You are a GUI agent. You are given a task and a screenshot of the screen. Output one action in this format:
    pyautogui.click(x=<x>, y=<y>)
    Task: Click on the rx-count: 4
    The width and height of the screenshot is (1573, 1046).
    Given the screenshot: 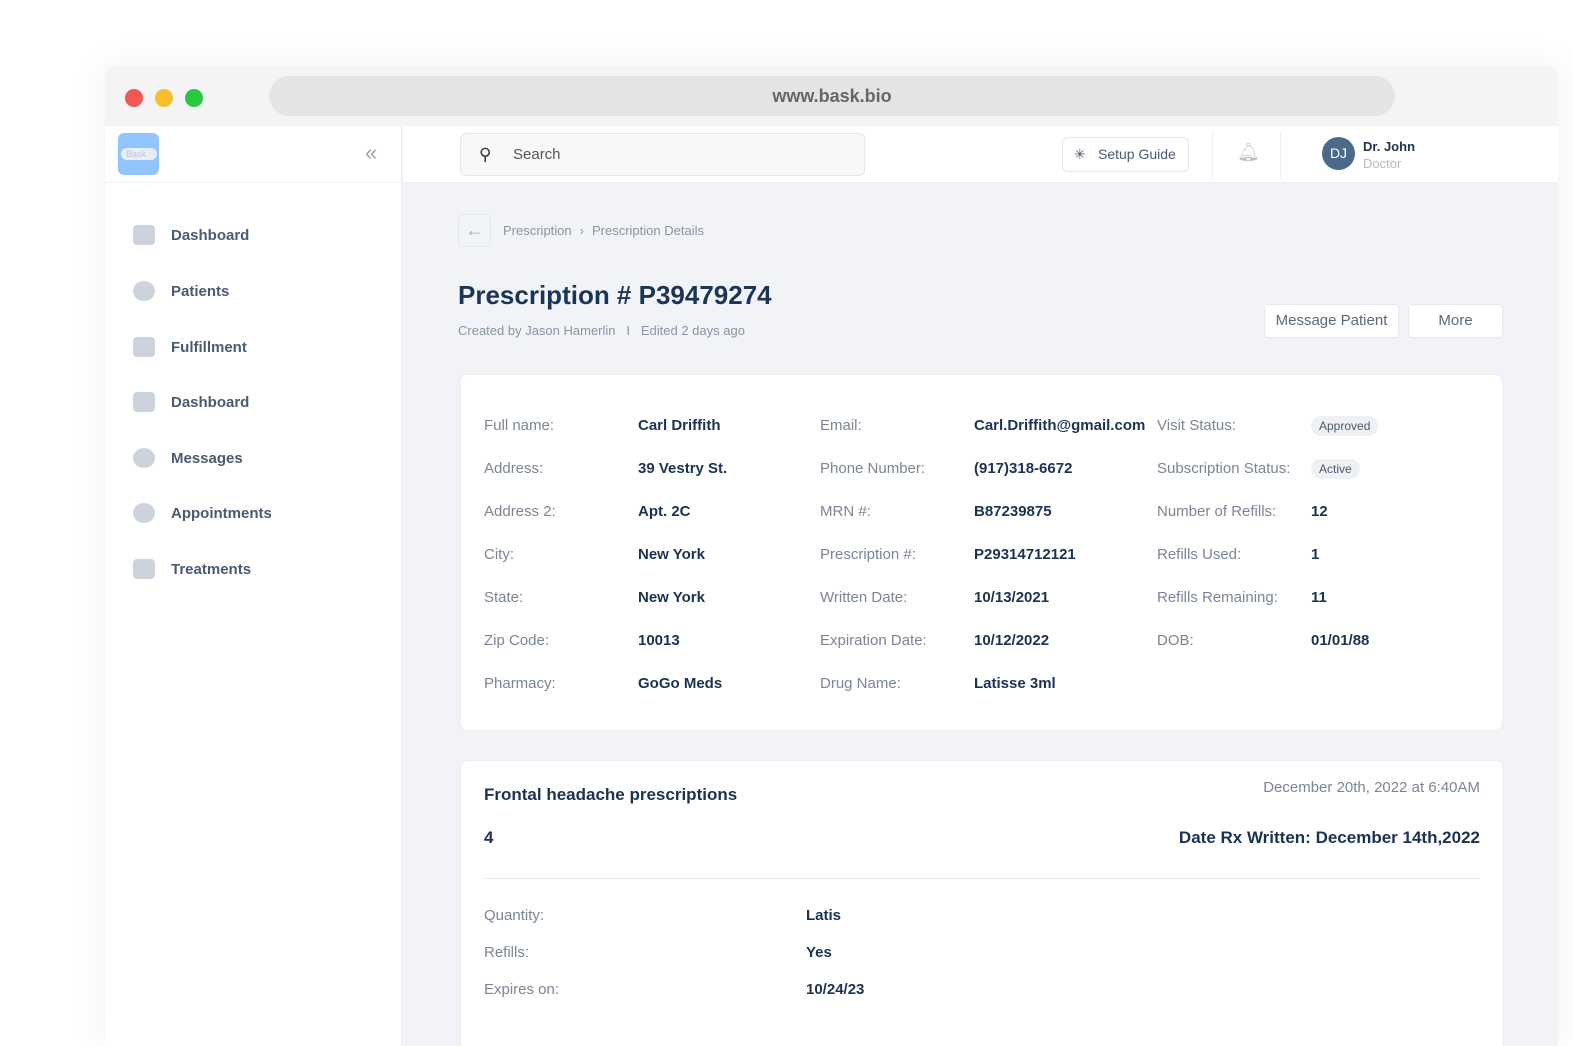 What is the action you would take?
    pyautogui.click(x=489, y=837)
    